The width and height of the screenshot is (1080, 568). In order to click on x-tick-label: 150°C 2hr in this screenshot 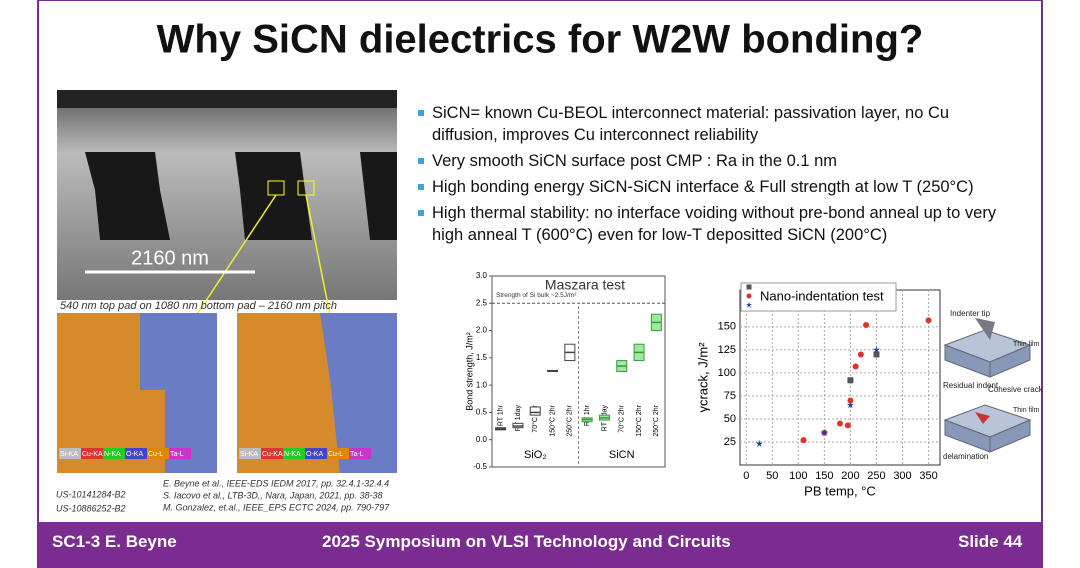, I will do `click(552, 420)`.